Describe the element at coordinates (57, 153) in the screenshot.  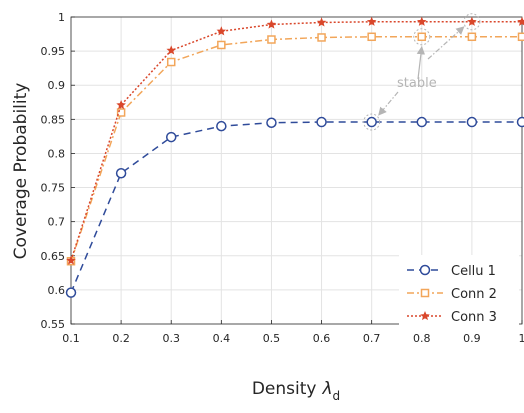
I see `y-tick-label: 0.8` at that location.